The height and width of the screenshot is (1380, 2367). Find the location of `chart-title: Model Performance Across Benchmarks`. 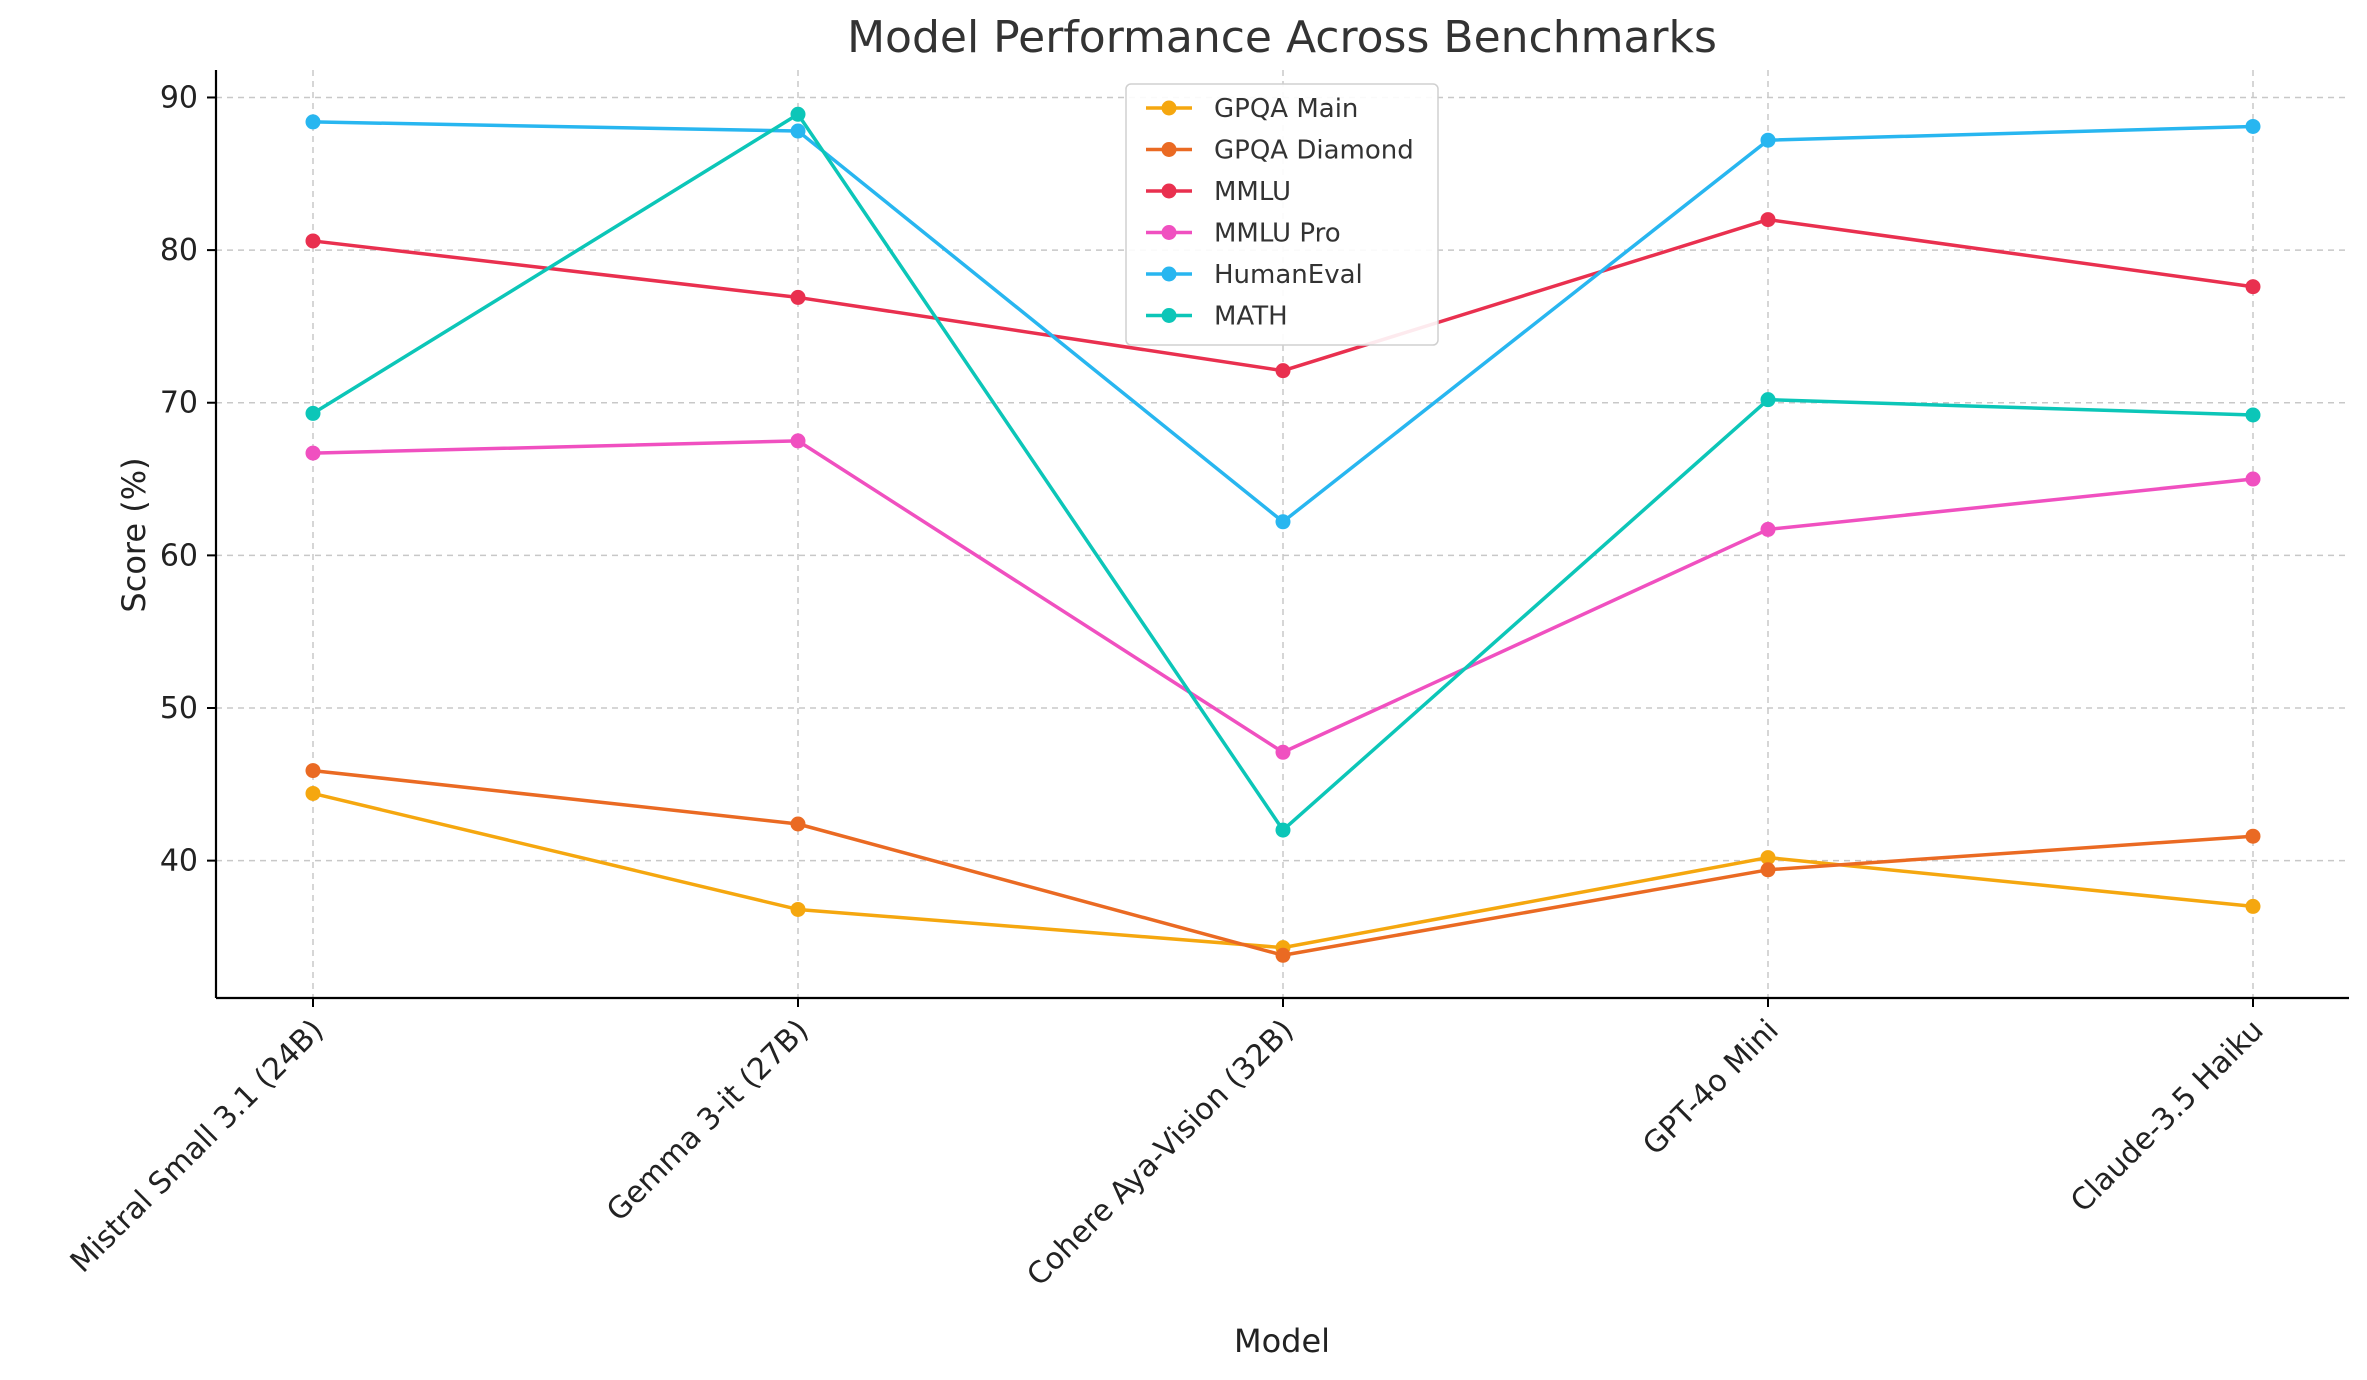

chart-title: Model Performance Across Benchmarks is located at coordinates (1282, 37).